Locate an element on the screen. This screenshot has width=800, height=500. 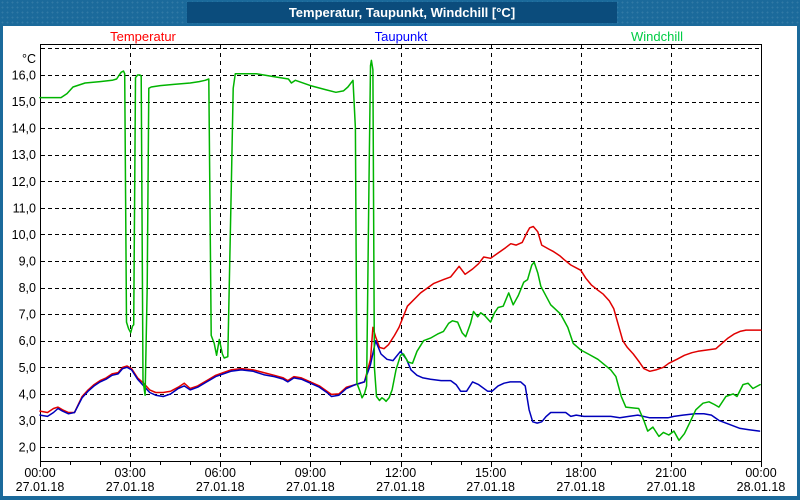
svg-text: 2,0 is located at coordinates (27, 448).